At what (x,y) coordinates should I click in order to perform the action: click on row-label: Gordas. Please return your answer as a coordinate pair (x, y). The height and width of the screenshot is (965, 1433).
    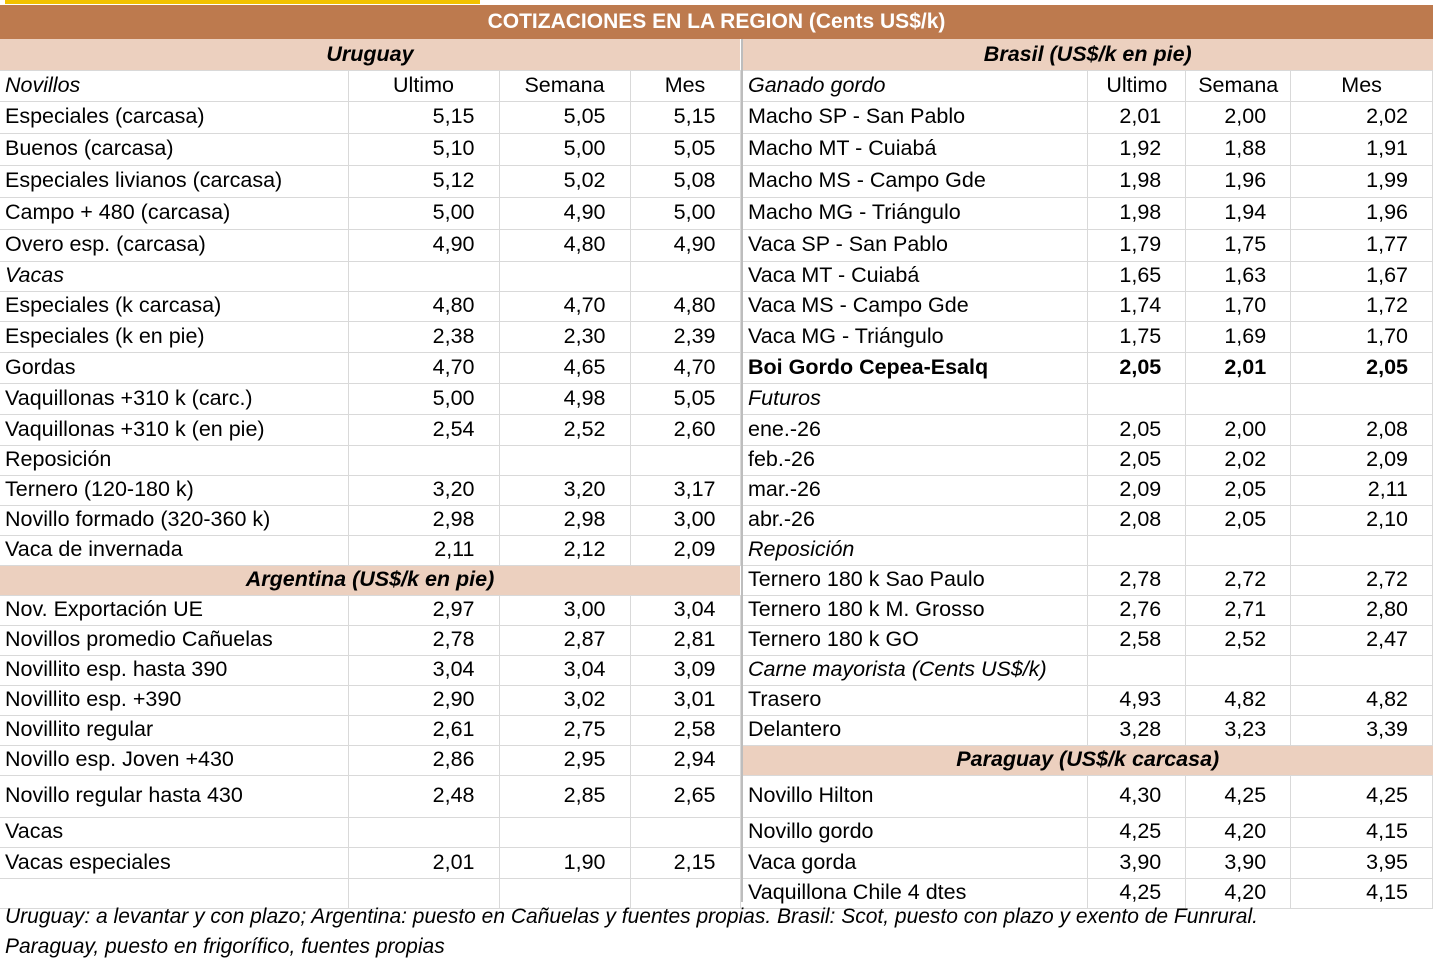
    Looking at the image, I should click on (174, 368).